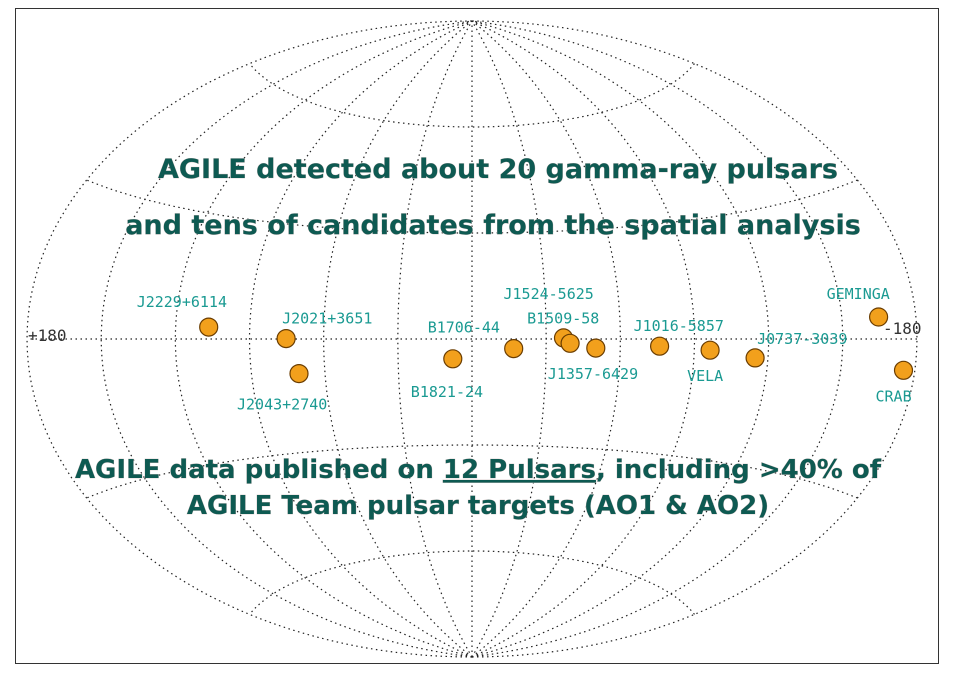 The image size is (953, 678). I want to click on pulsar-label-crab: CRAB, so click(894, 396).